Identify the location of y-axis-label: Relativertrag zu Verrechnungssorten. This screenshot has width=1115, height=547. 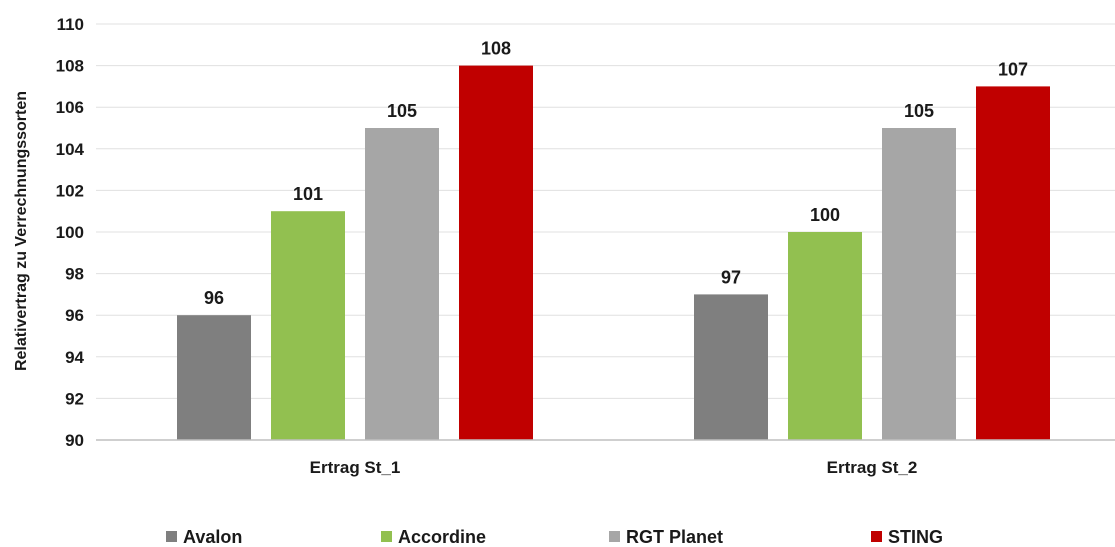
(21, 231).